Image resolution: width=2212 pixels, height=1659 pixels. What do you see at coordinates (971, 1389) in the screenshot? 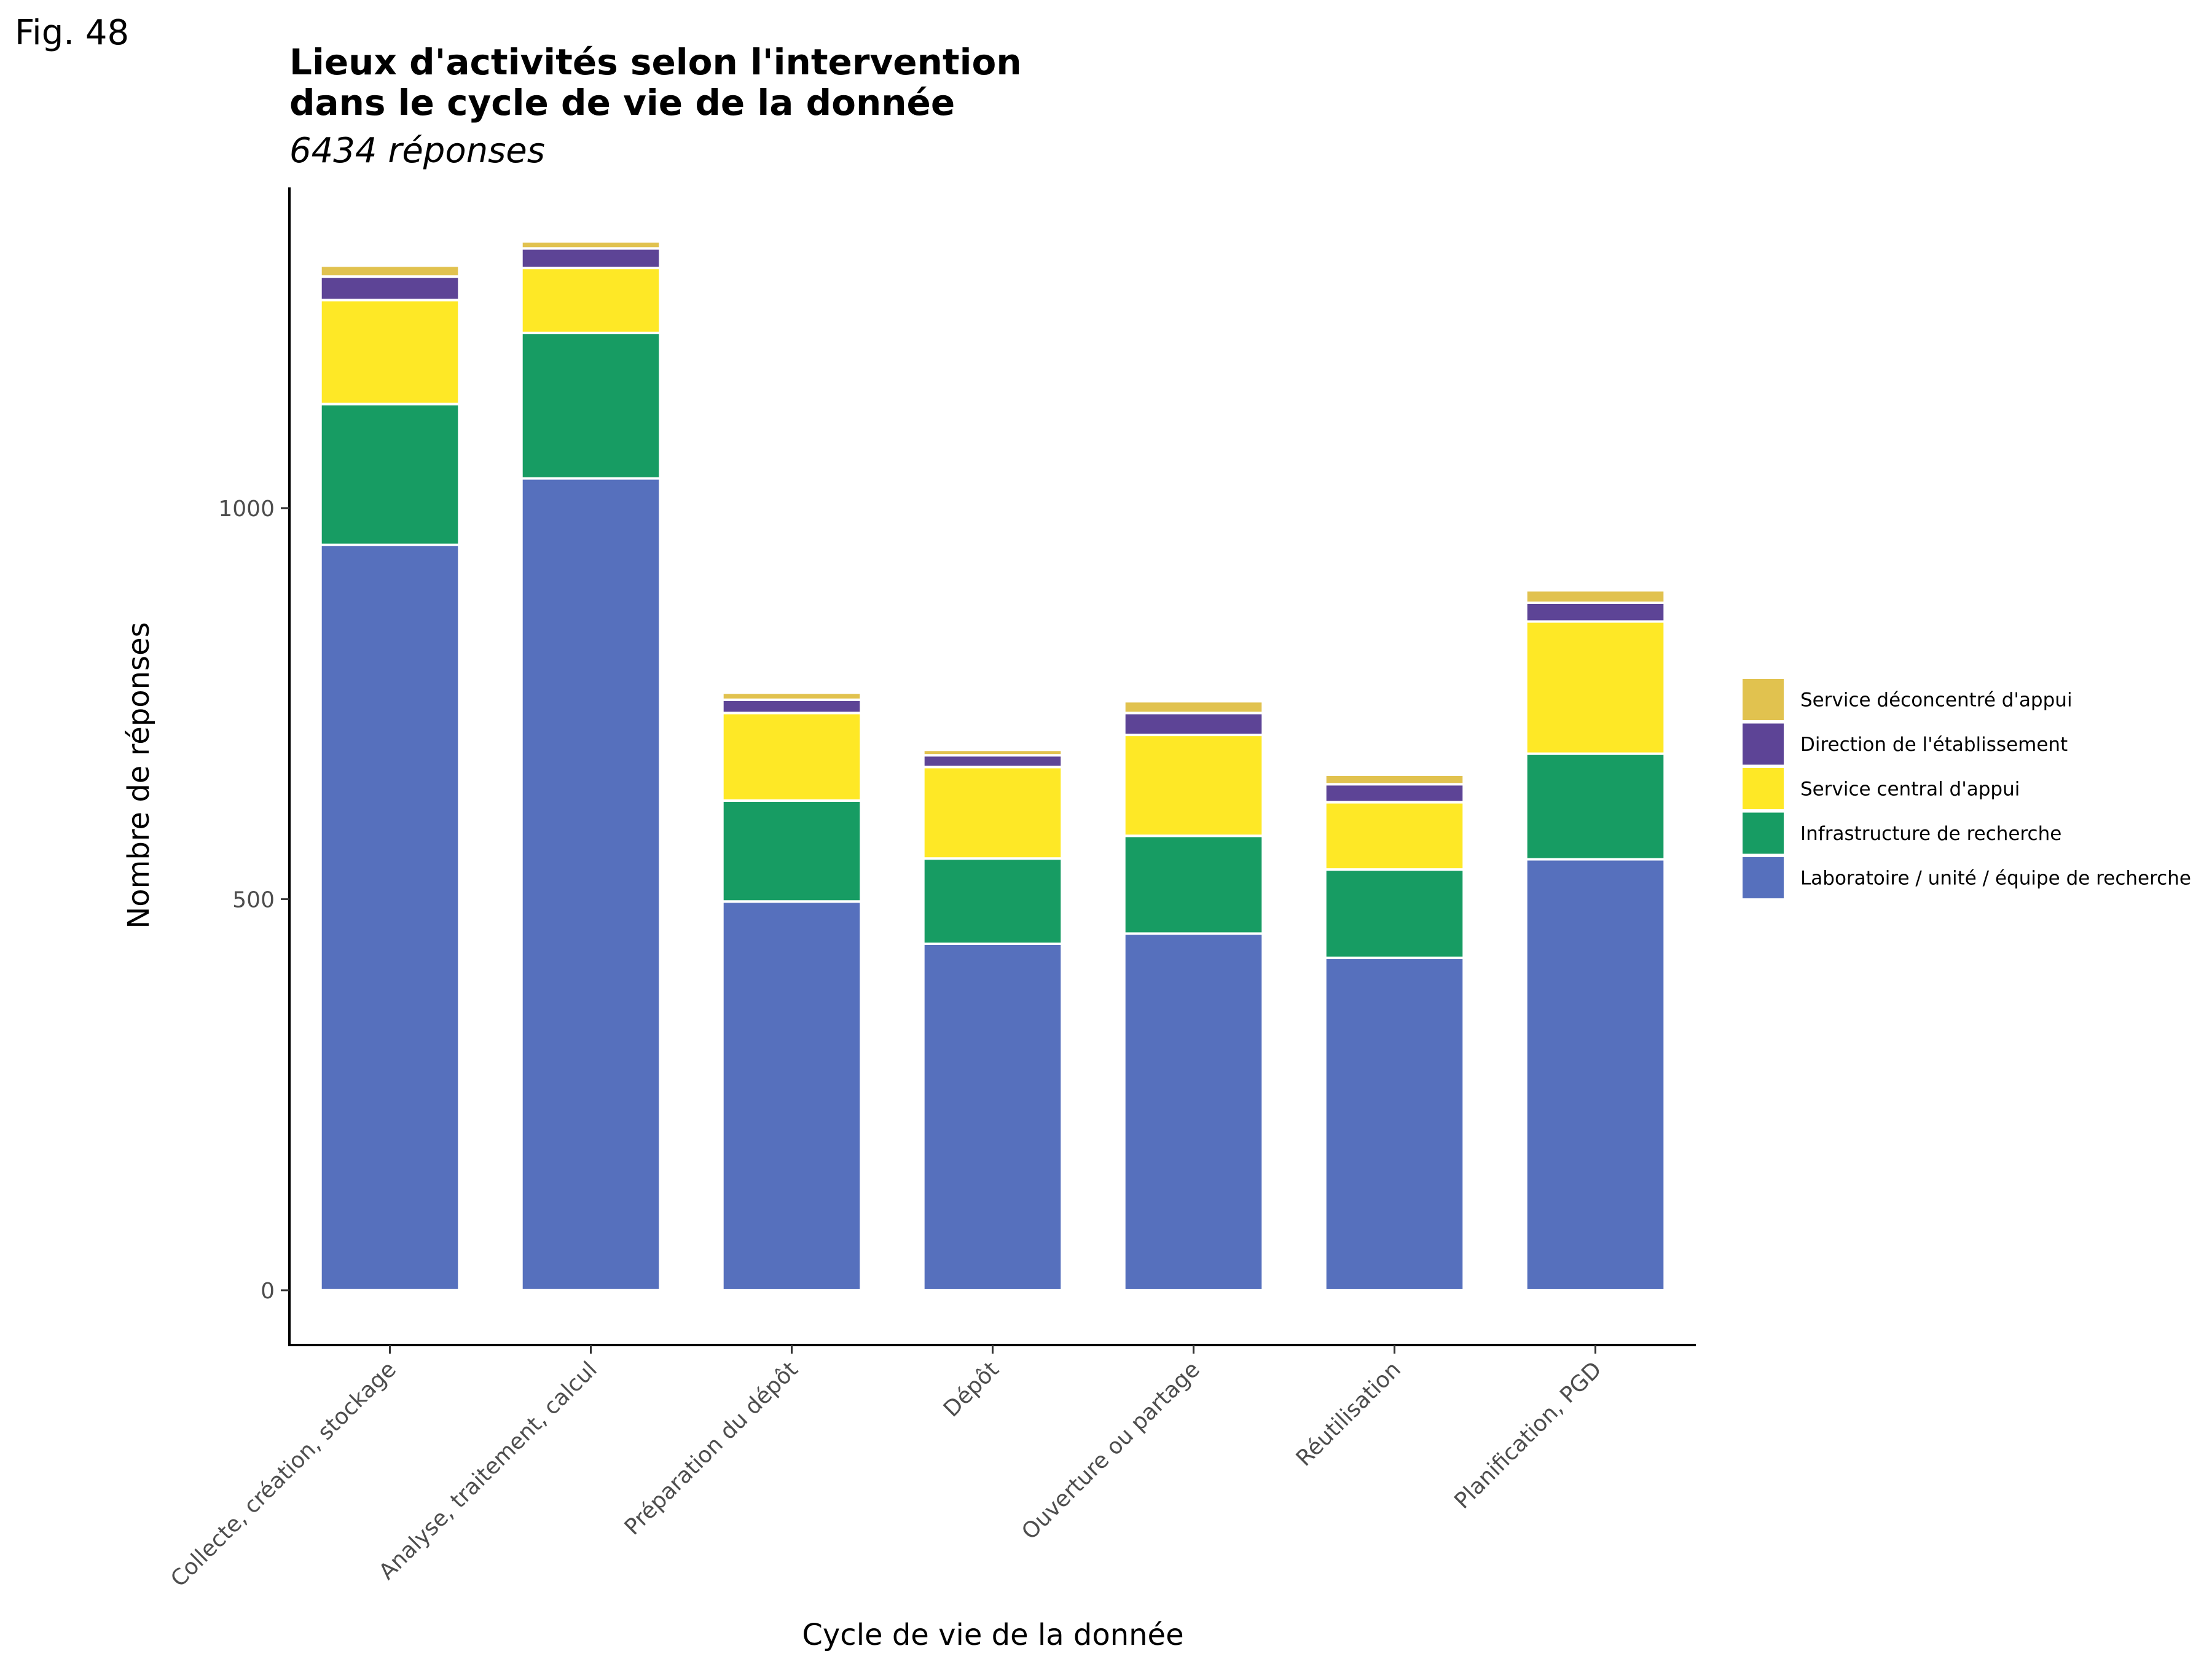
I see `x-tick-label-3: Dépôt` at bounding box center [971, 1389].